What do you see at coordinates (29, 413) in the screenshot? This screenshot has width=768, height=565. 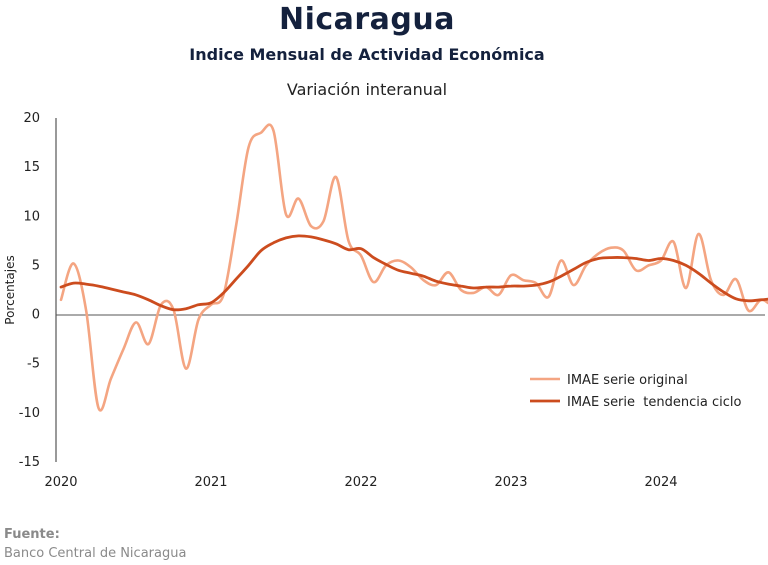 I see `y-tick-label: -10` at bounding box center [29, 413].